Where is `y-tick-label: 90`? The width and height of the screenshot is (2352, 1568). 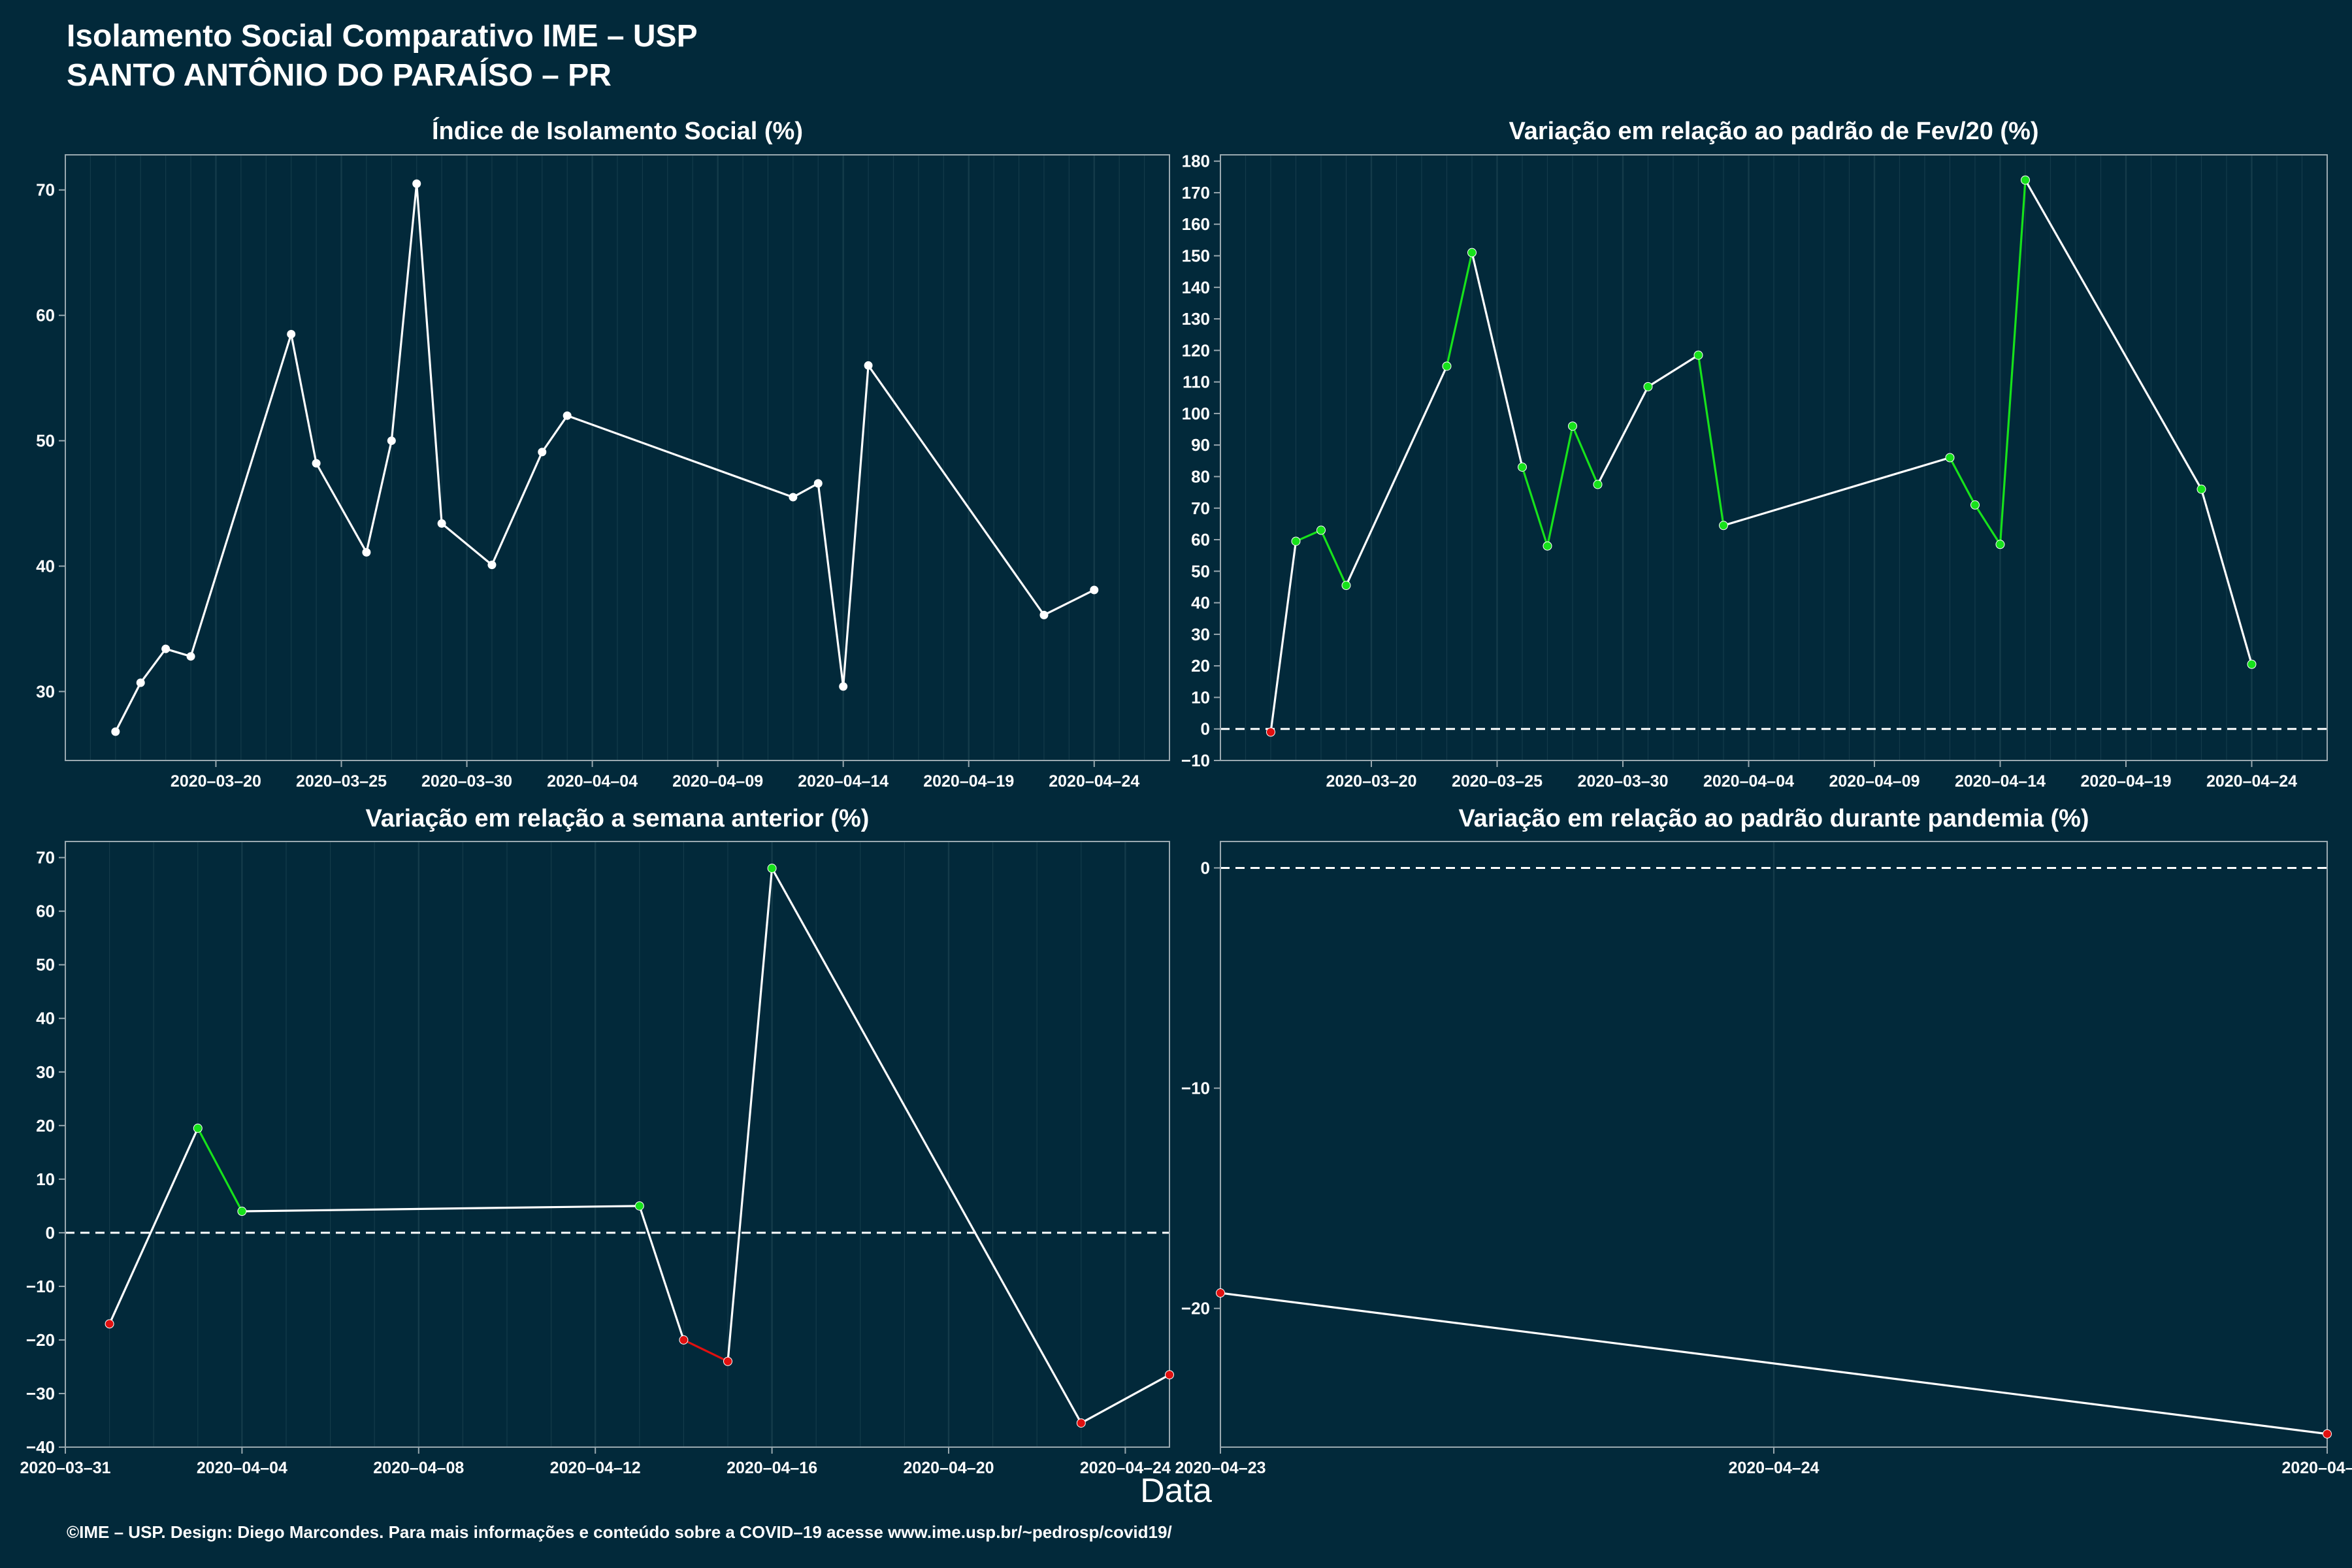 y-tick-label: 90 is located at coordinates (1200, 445).